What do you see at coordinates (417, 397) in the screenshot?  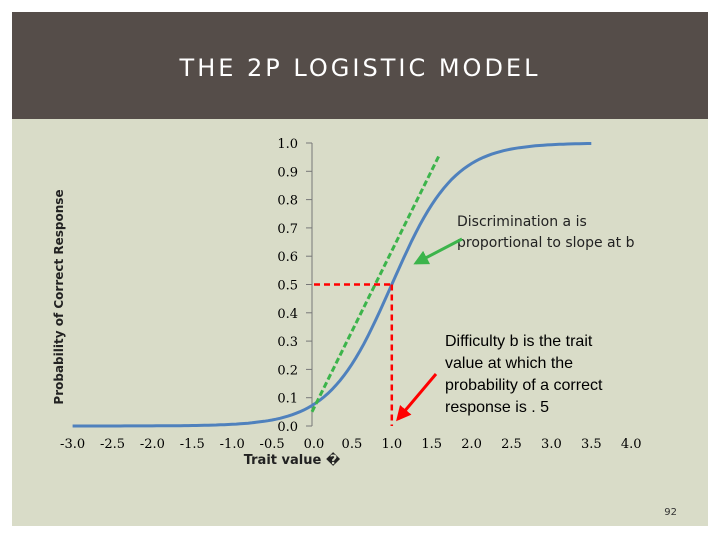 I see `difficulty-arrow` at bounding box center [417, 397].